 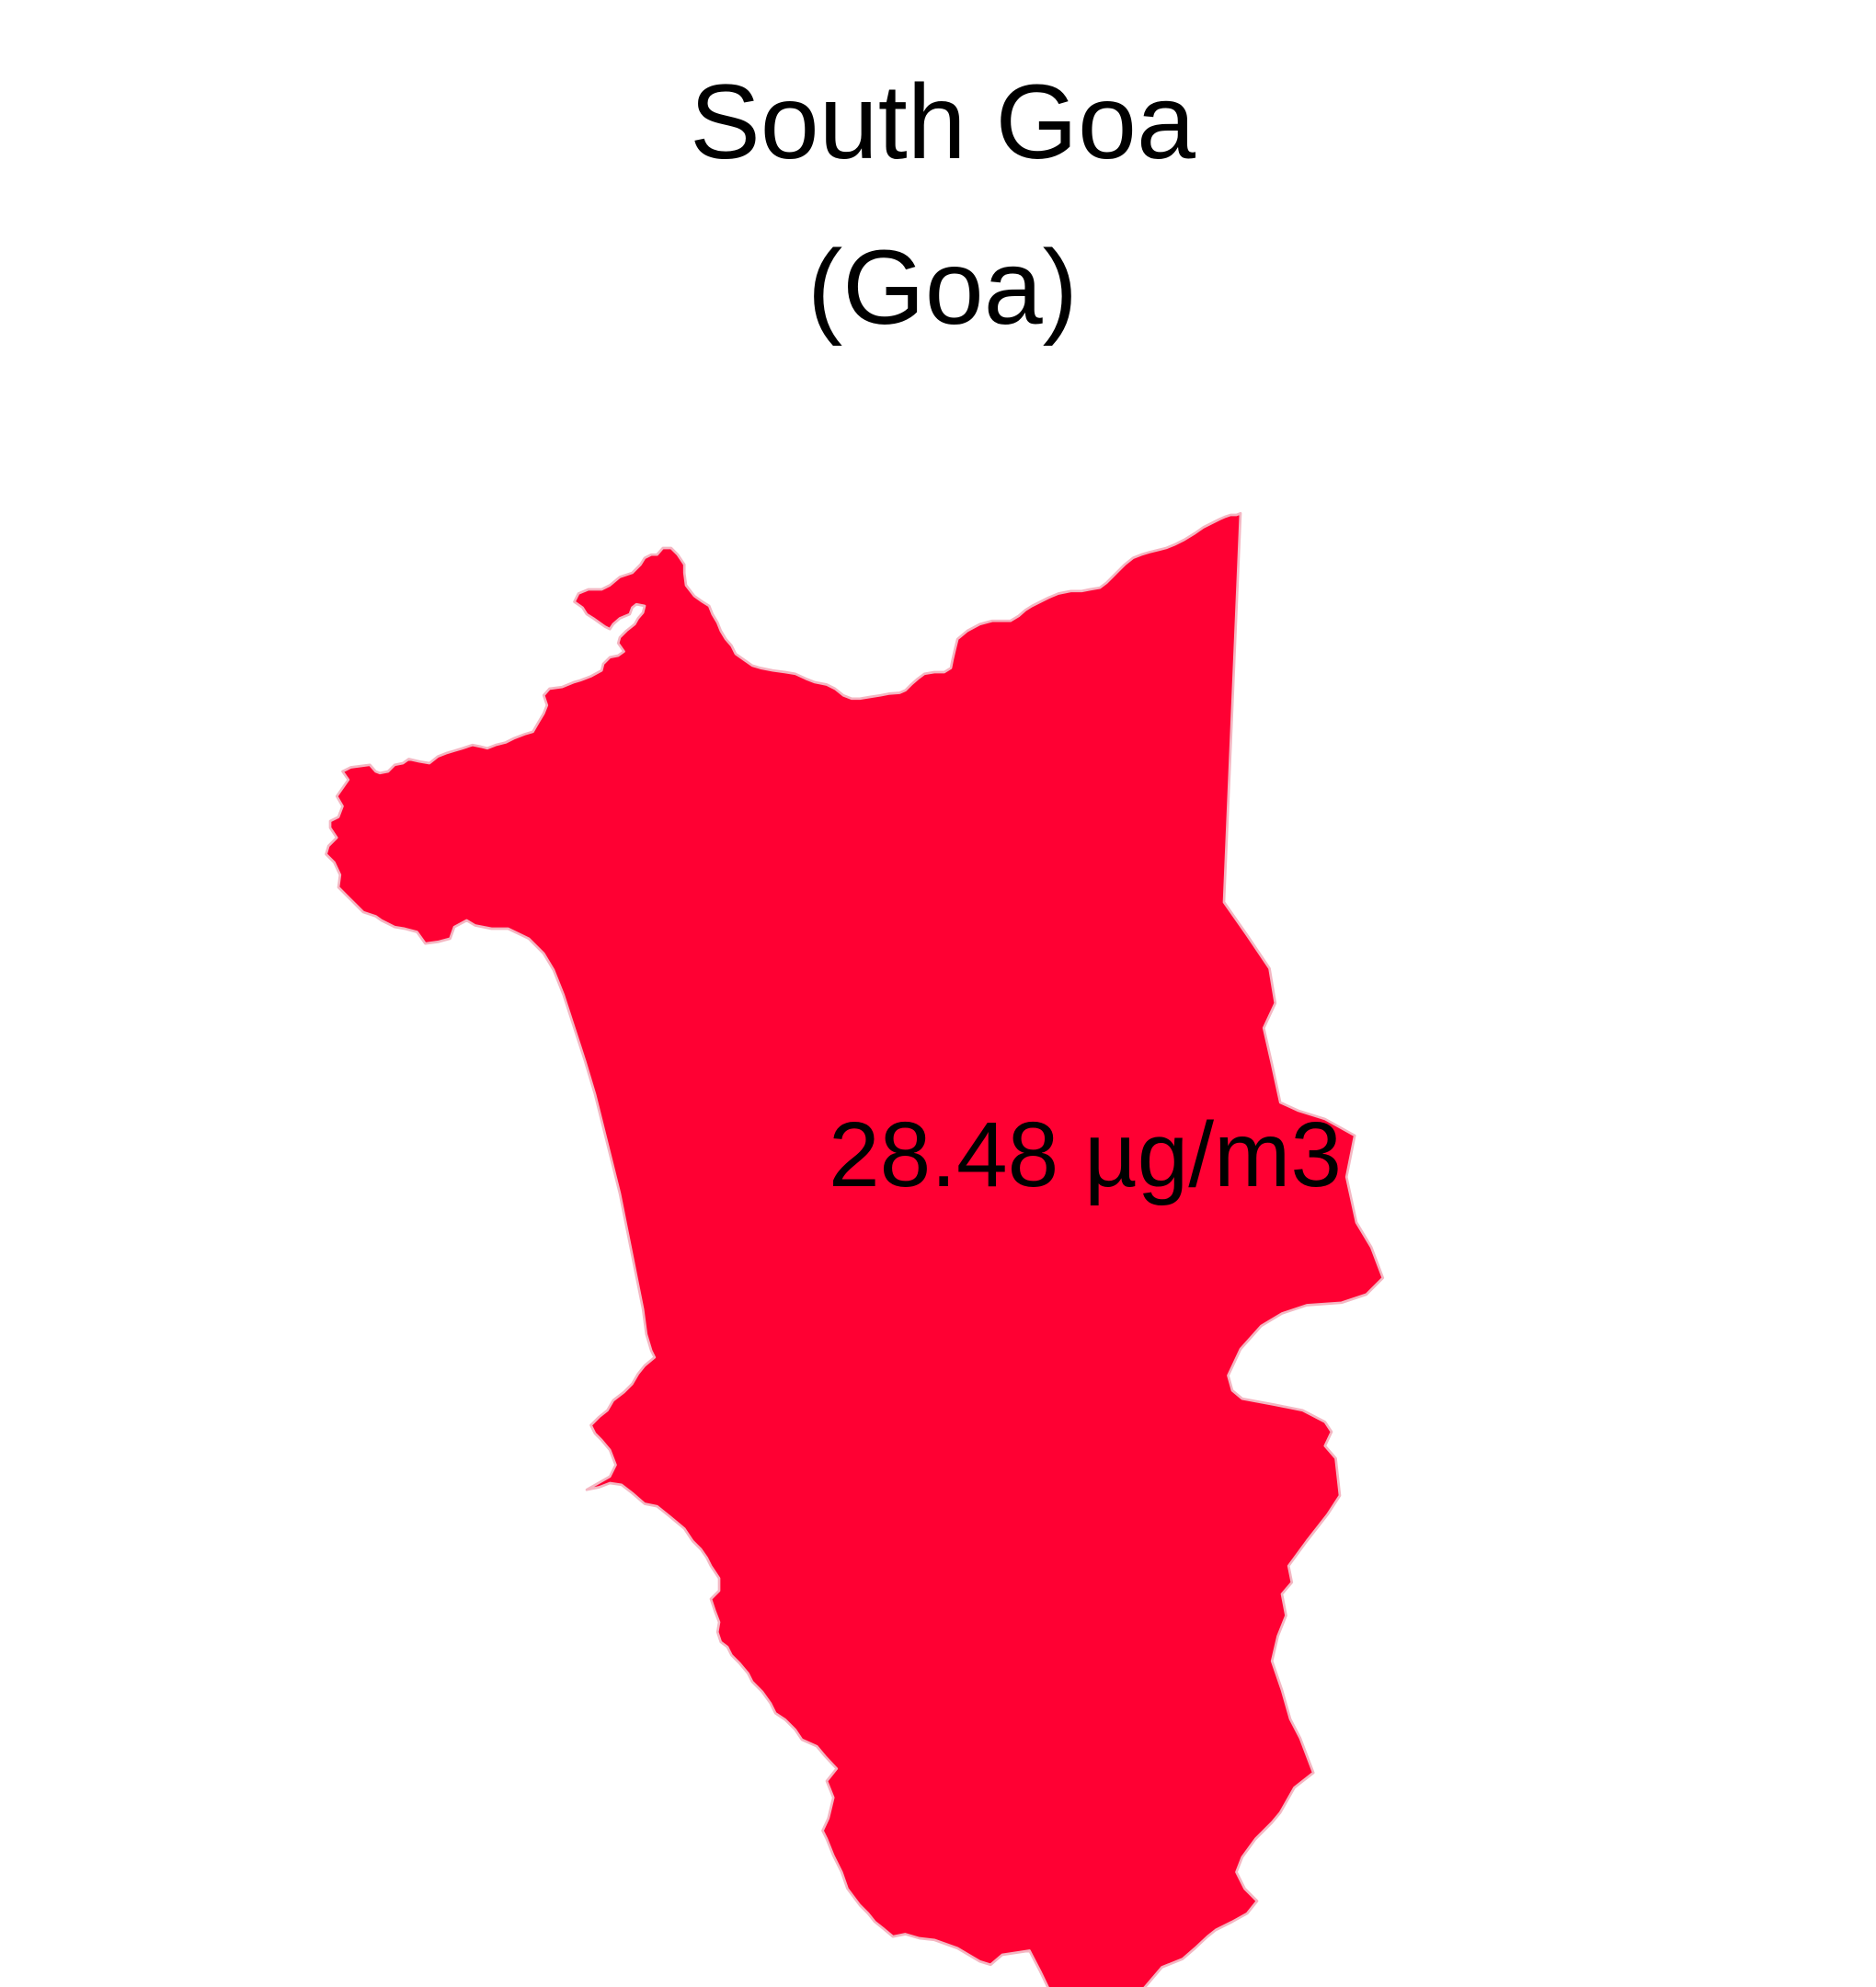 I want to click on map-title: South Goa, so click(x=942, y=122).